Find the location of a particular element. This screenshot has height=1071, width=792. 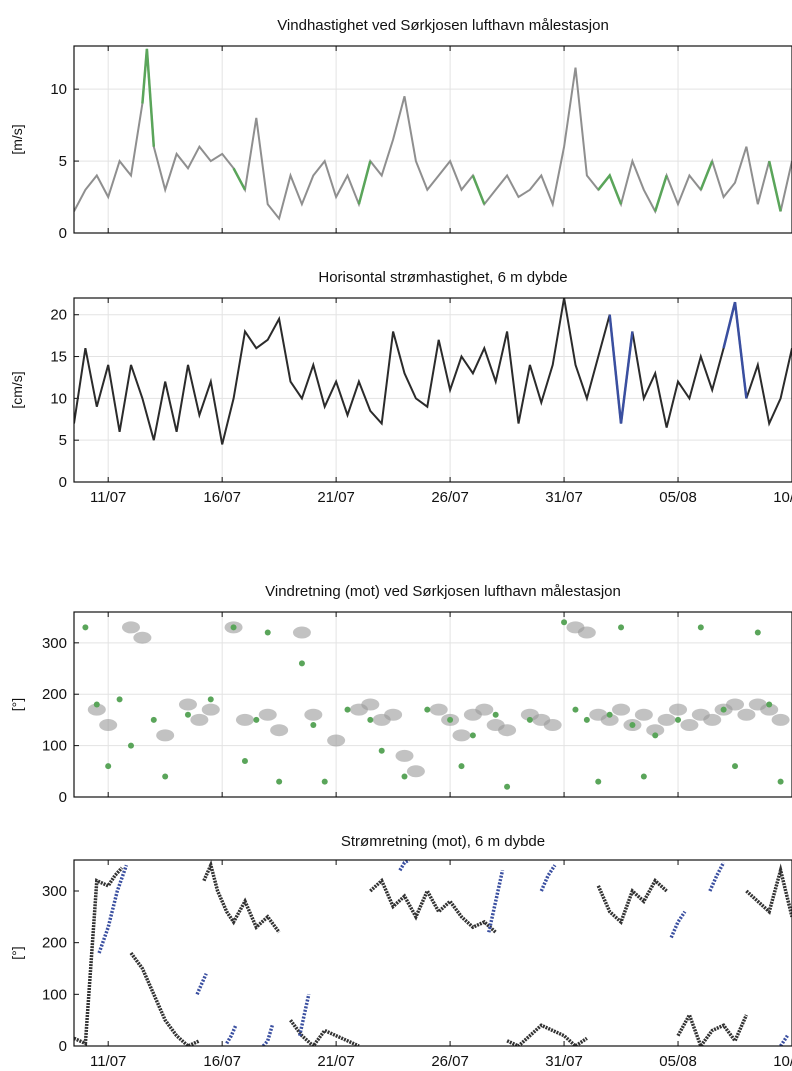

x-tick-label: 31/07 is located at coordinates (564, 1061).